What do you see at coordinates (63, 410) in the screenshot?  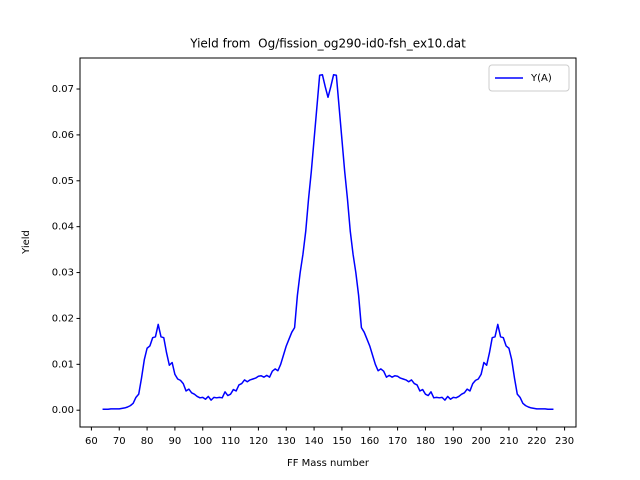 I see `y-tick-label: 0.00` at bounding box center [63, 410].